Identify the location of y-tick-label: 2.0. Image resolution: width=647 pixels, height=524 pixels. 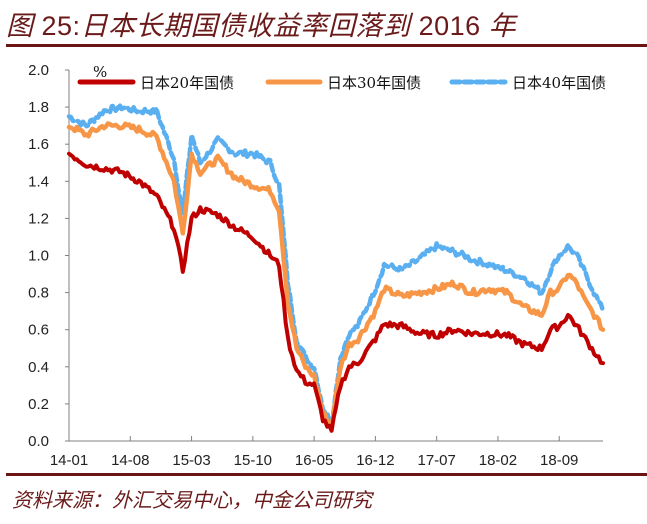
(38, 70).